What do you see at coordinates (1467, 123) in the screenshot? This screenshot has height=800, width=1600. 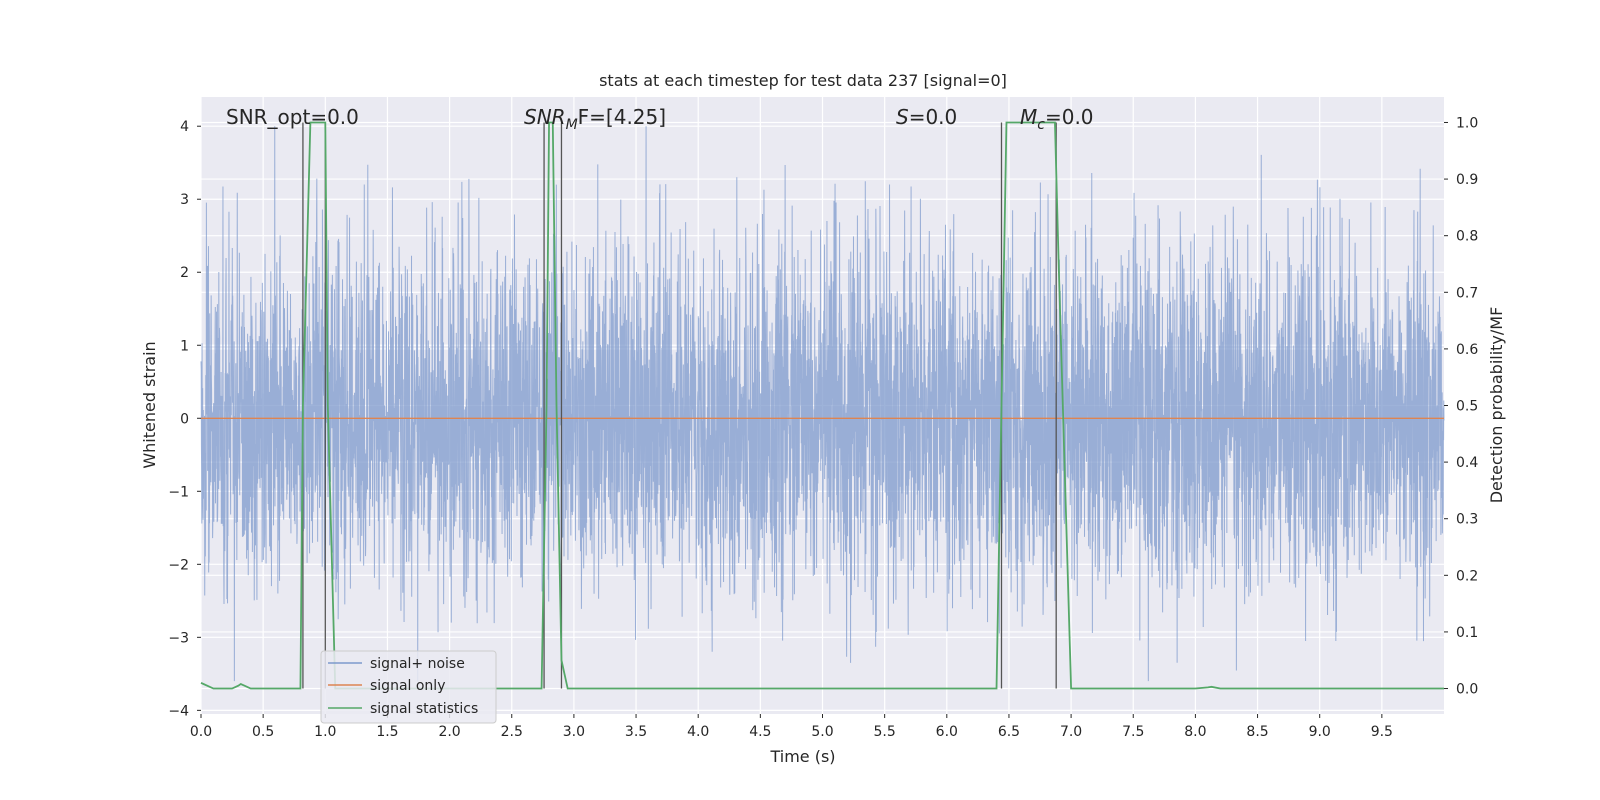 I see `yr-tick-label-0: 1.0` at bounding box center [1467, 123].